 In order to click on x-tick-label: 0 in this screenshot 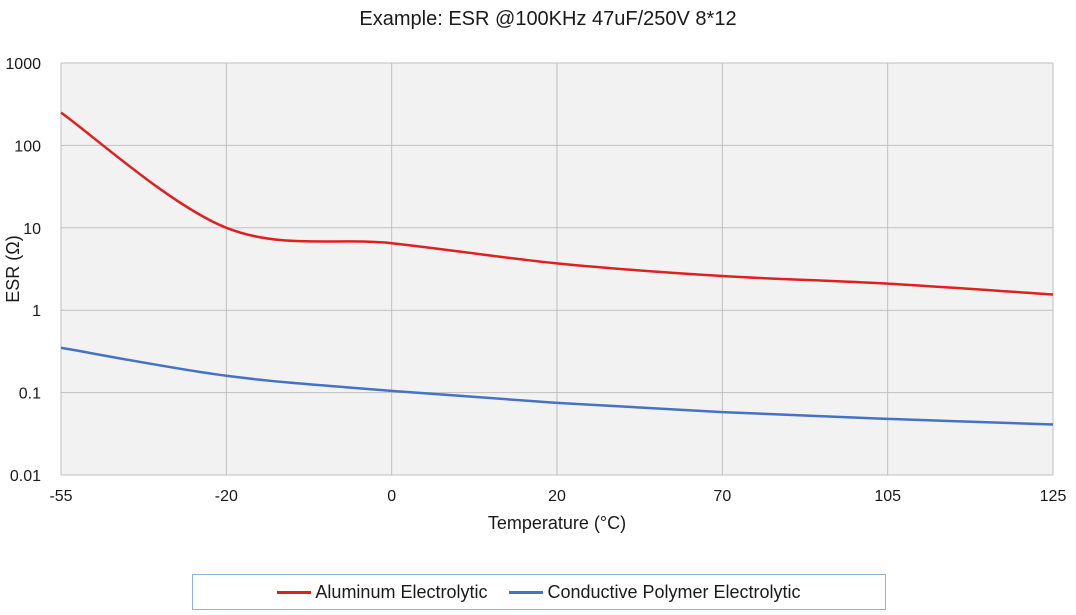, I will do `click(391, 496)`.